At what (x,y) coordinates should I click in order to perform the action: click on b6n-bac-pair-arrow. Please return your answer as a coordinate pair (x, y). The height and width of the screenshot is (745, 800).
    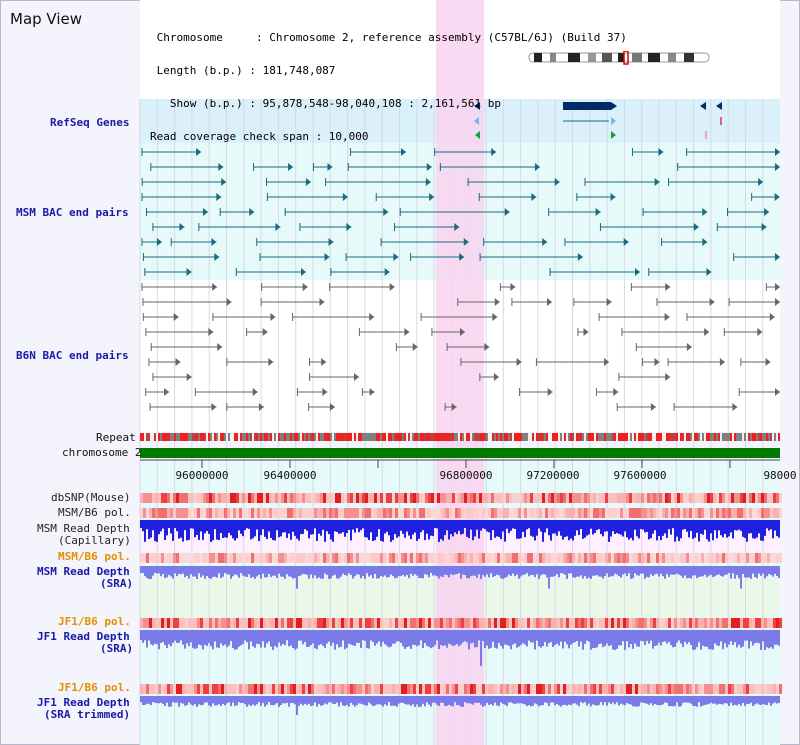
    Looking at the image, I should click on (497, 302).